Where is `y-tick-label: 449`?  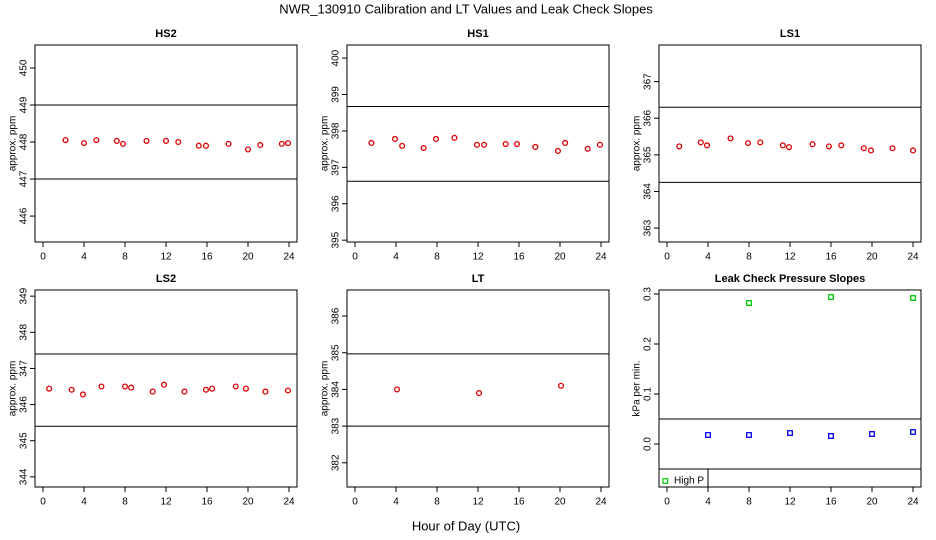 y-tick-label: 449 is located at coordinates (24, 104).